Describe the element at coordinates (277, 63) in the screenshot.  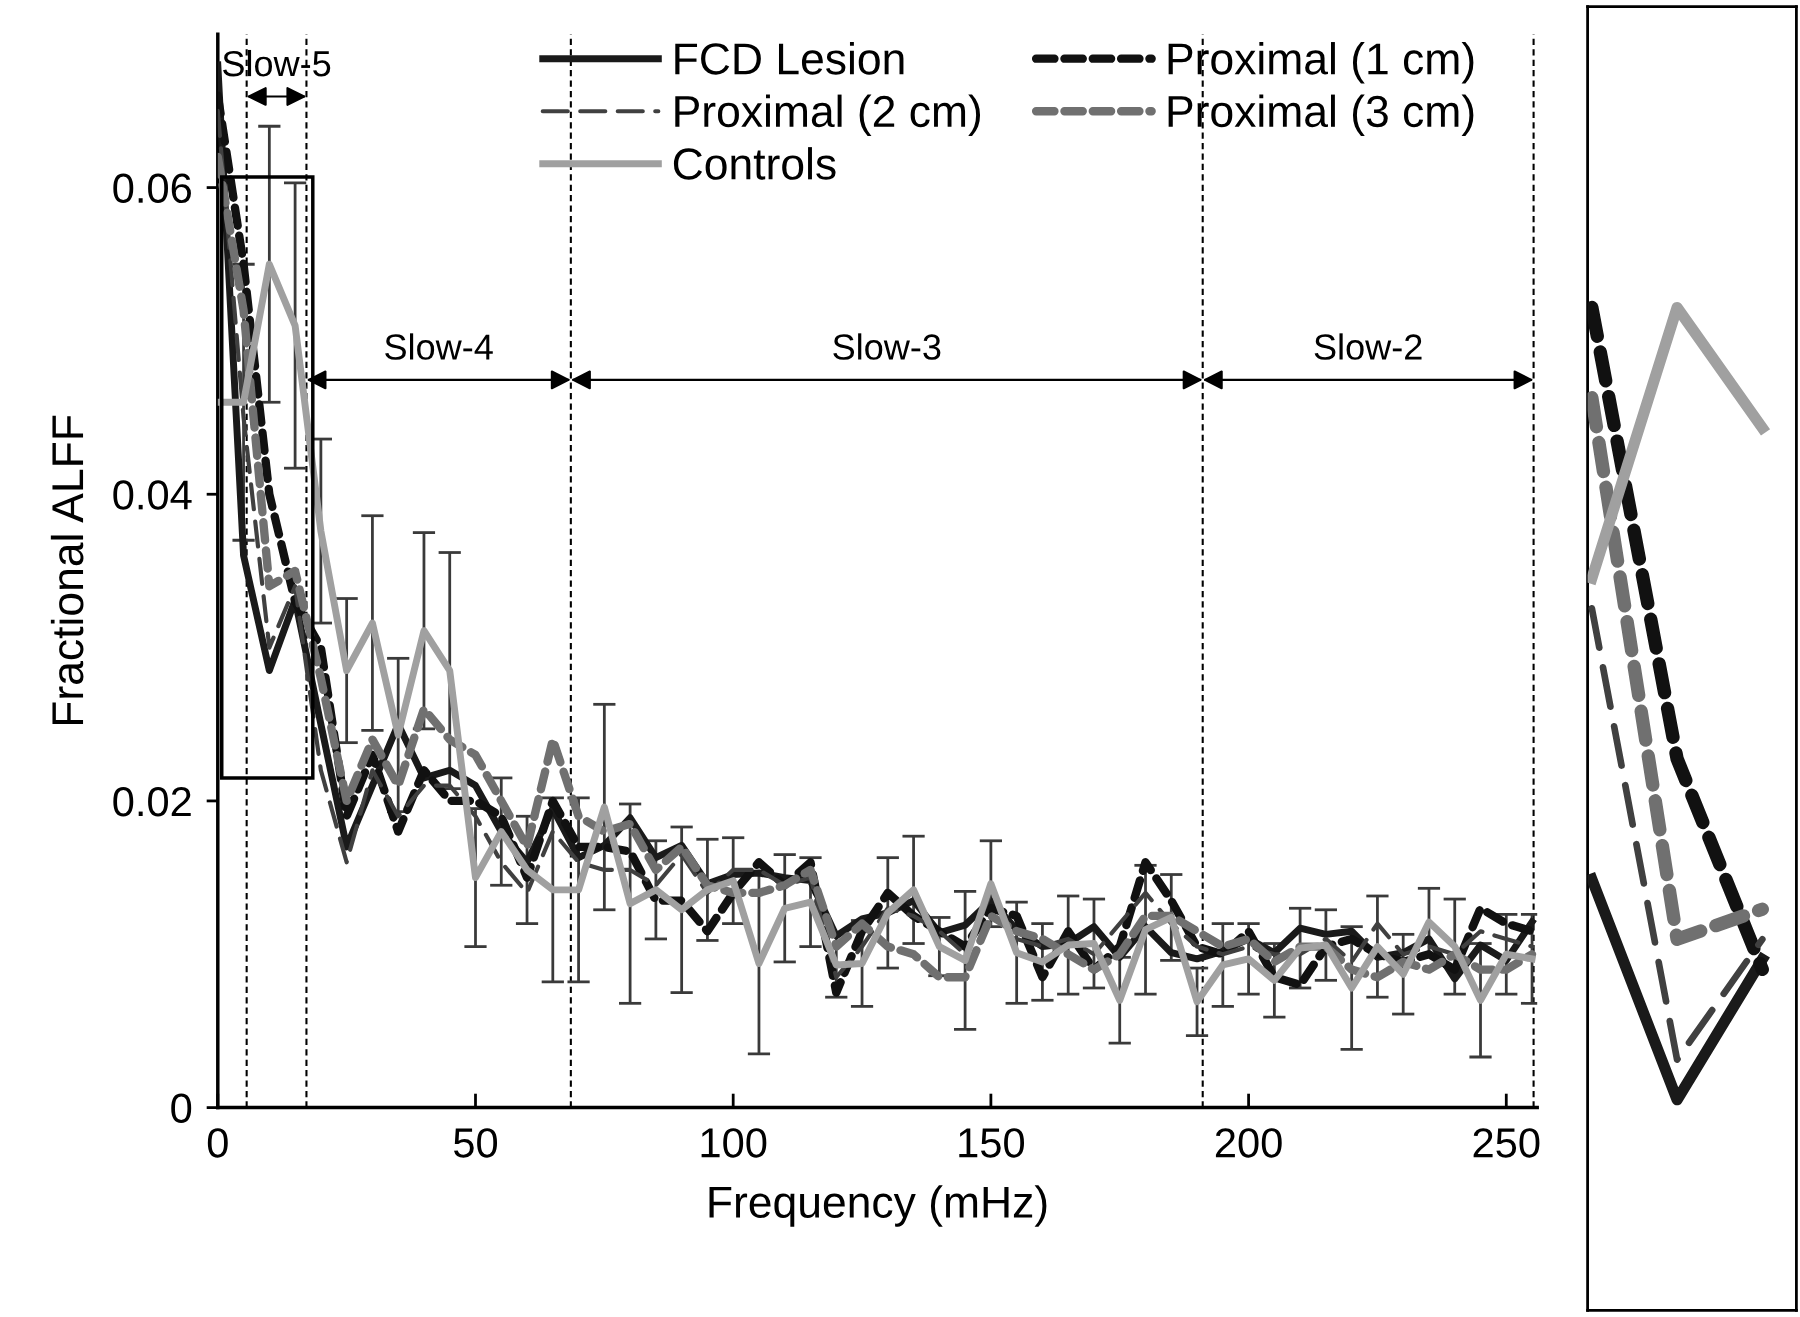
I see `annotation: Slow-5` at that location.